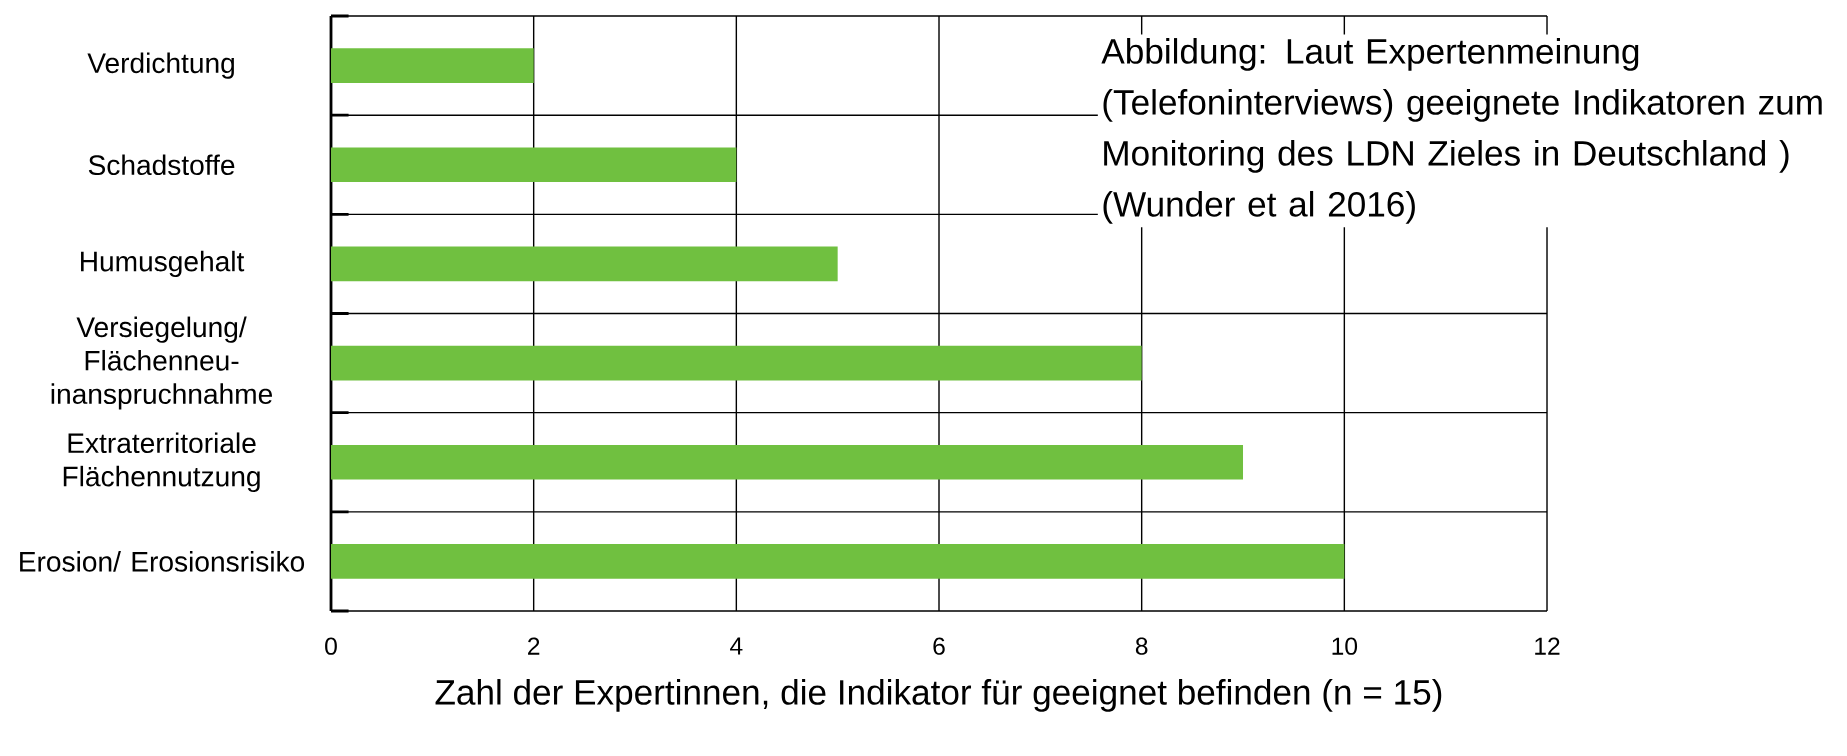 The width and height of the screenshot is (1847, 756). What do you see at coordinates (161, 165) in the screenshot?
I see `y-tick-label: Schadstoffe` at bounding box center [161, 165].